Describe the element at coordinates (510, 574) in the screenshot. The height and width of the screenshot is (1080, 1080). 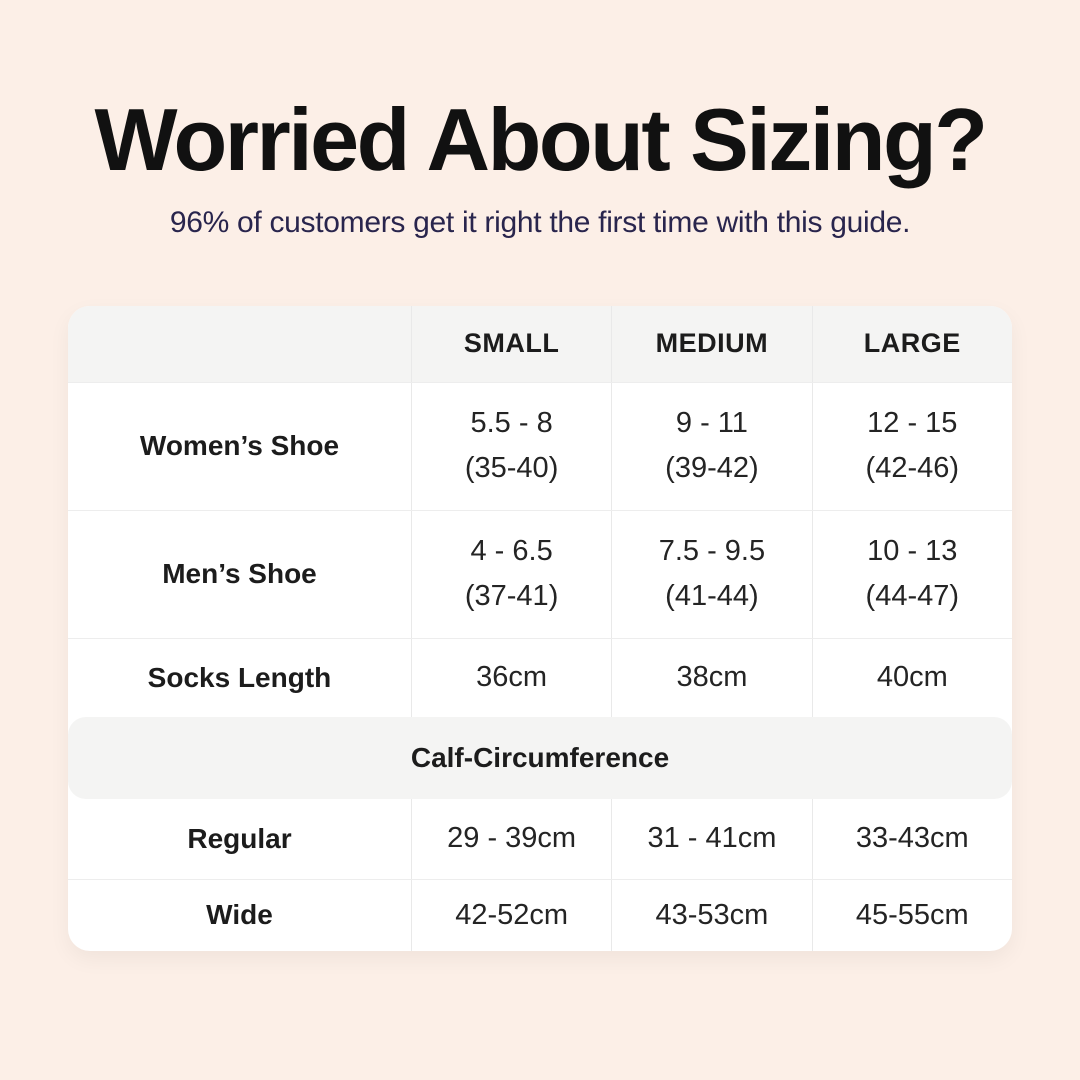
I see `cell-mens-small: 4 - 6.5 (37-41)` at that location.